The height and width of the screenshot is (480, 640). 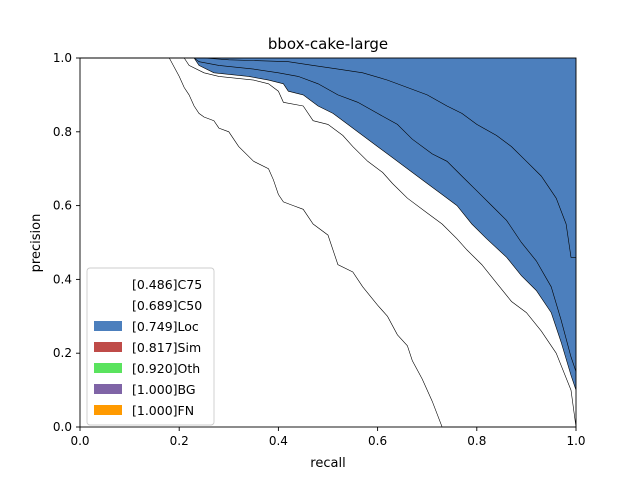 I want to click on x-tick-label: 0.4, so click(x=278, y=441).